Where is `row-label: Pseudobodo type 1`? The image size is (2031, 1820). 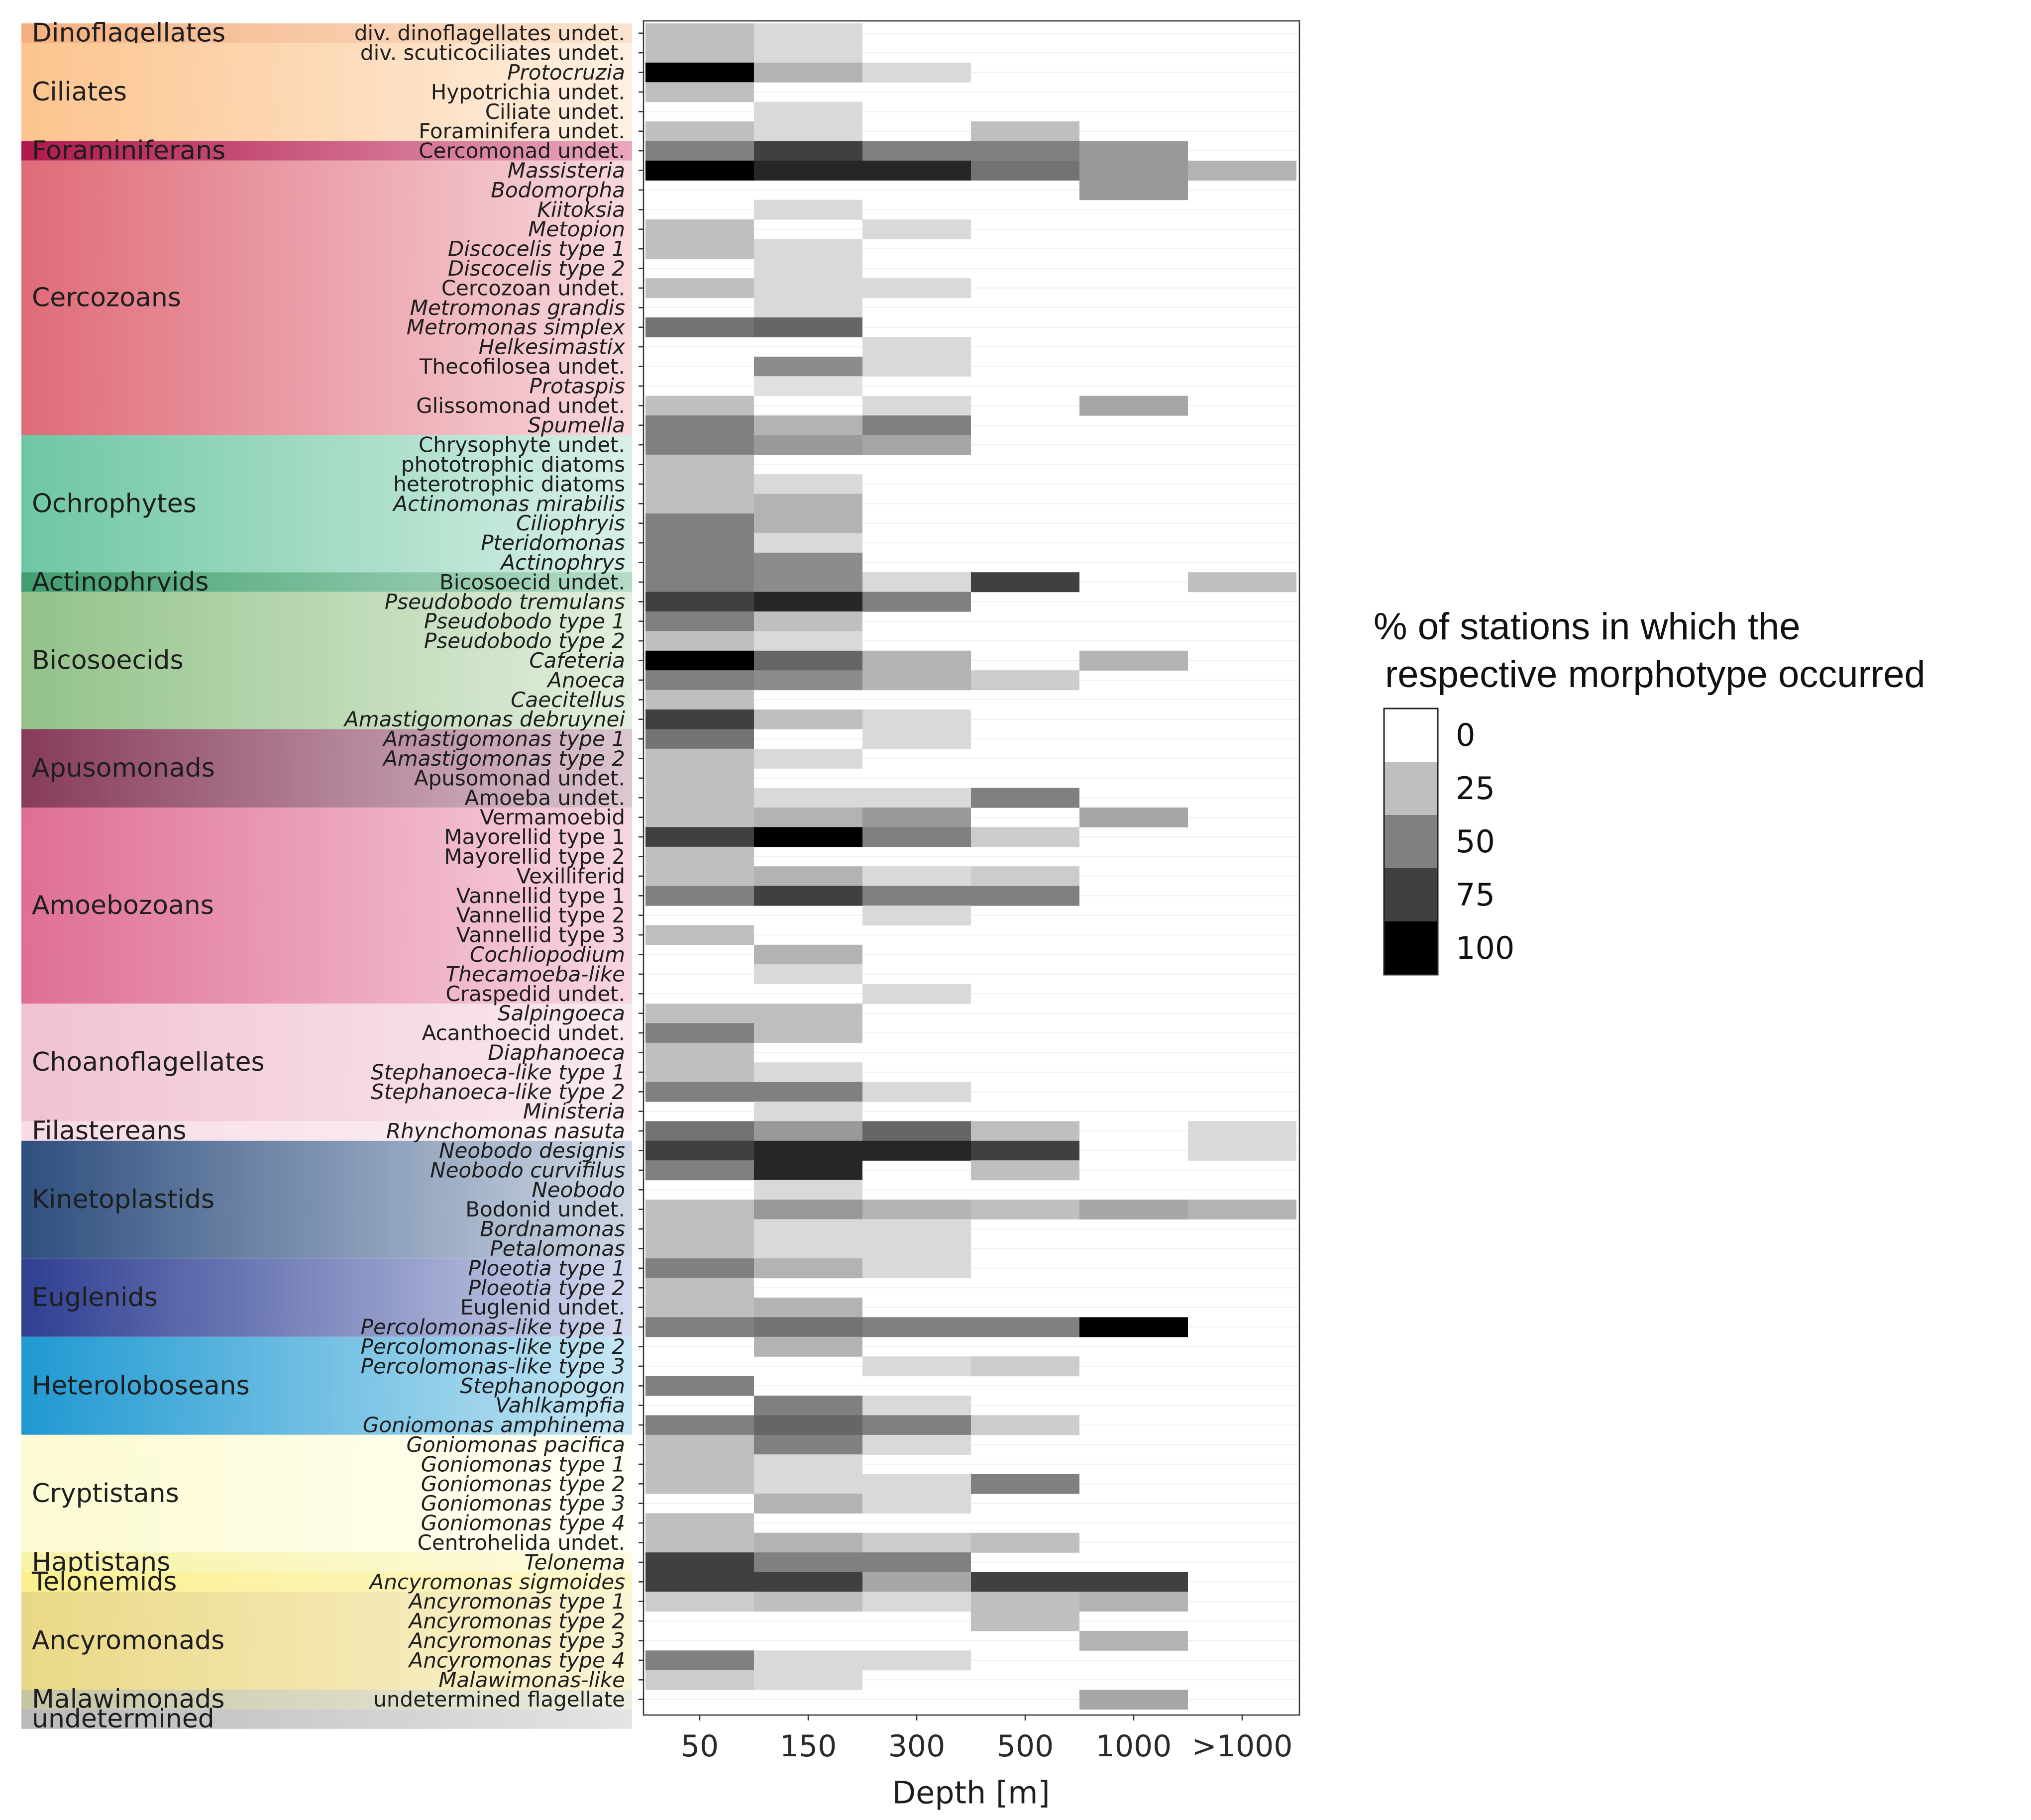 row-label: Pseudobodo type 1 is located at coordinates (524, 621).